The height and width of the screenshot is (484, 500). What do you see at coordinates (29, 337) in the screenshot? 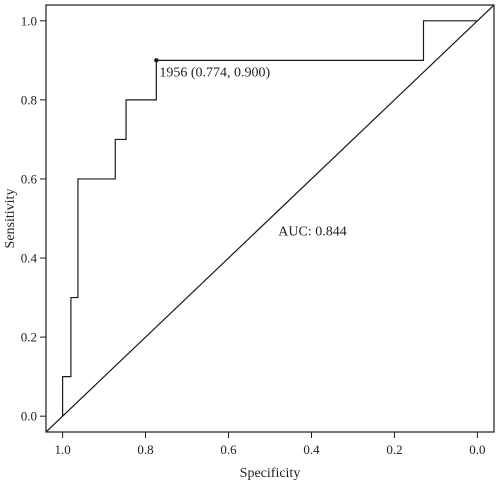
I see `y-tick-label: 0.2` at bounding box center [29, 337].